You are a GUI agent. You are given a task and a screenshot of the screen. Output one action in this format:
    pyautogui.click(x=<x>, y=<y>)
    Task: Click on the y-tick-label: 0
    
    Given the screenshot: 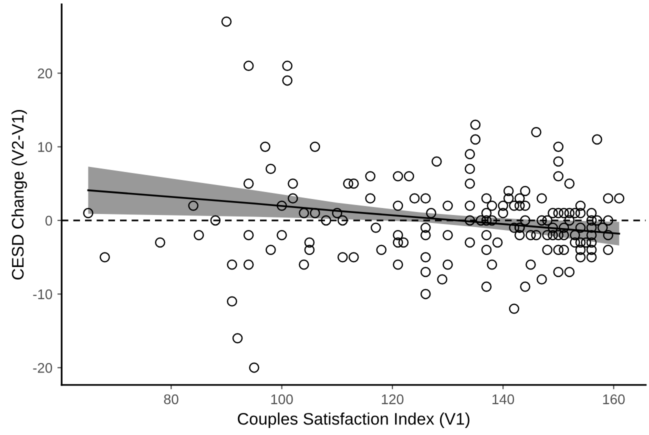 What is the action you would take?
    pyautogui.click(x=48, y=221)
    